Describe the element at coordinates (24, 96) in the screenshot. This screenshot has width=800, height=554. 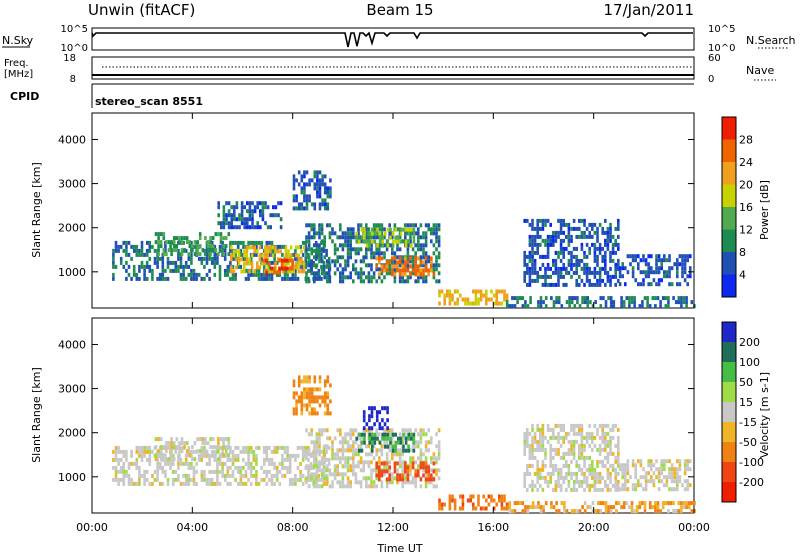
I see `cpid-label: CPID` at that location.